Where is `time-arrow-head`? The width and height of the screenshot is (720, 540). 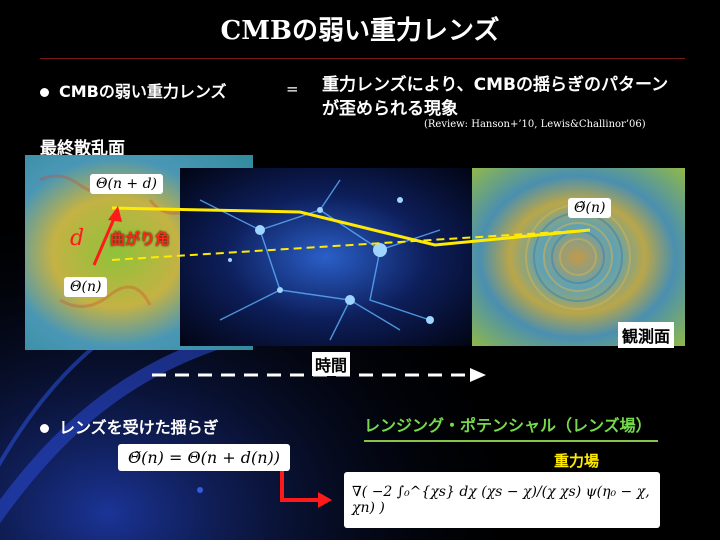
time-arrow-head is located at coordinates (478, 375).